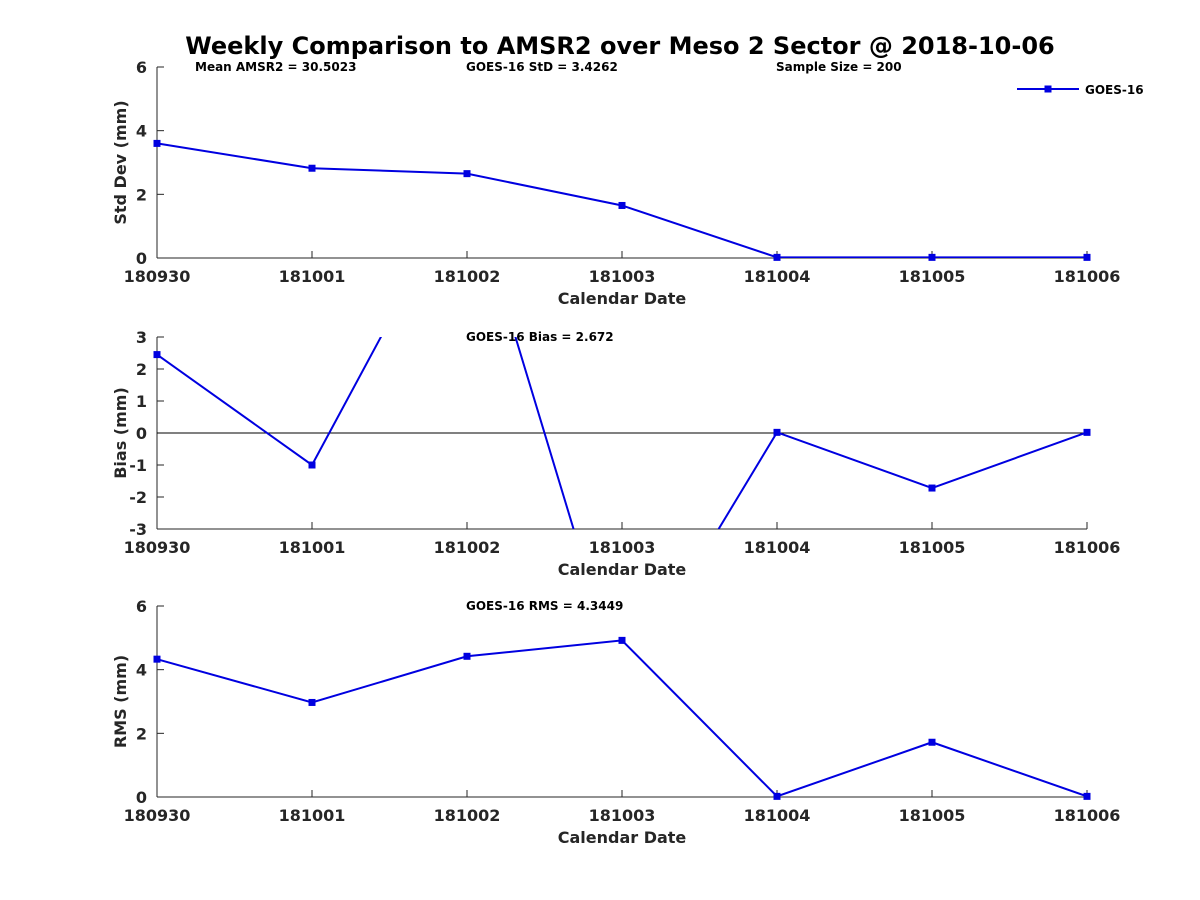  What do you see at coordinates (544, 606) in the screenshot?
I see `stat-annotation: GOES-16 RMS = 4.3449` at bounding box center [544, 606].